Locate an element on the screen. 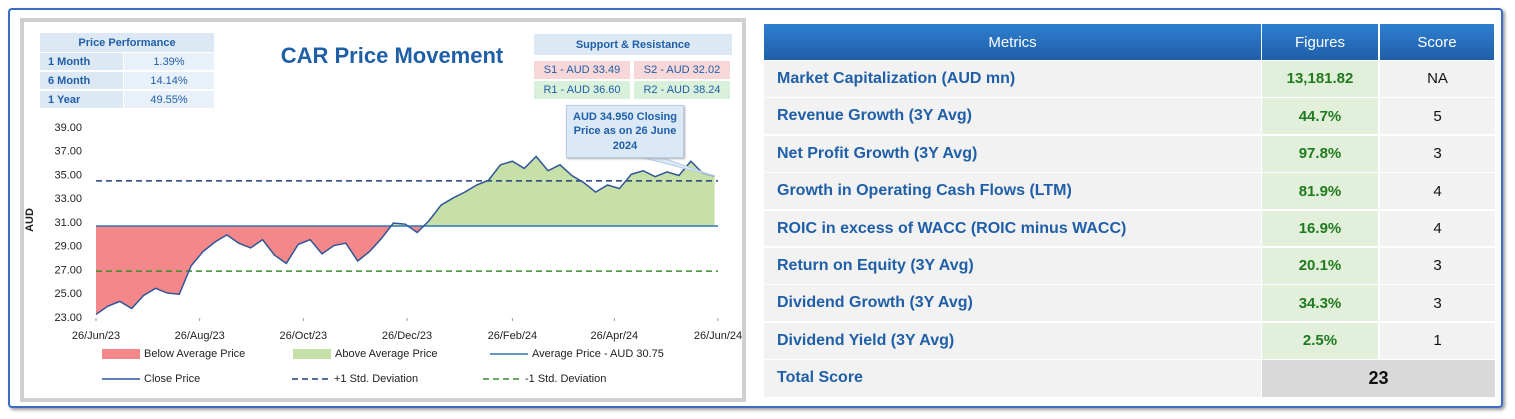 The image size is (1515, 419). metric-score: NA is located at coordinates (1437, 79).